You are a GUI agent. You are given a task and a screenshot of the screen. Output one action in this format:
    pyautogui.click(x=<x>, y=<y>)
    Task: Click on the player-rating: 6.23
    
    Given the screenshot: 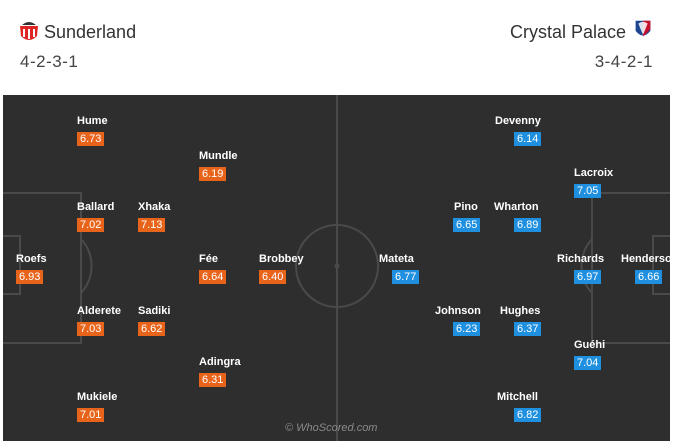 What is the action you would take?
    pyautogui.click(x=467, y=329)
    